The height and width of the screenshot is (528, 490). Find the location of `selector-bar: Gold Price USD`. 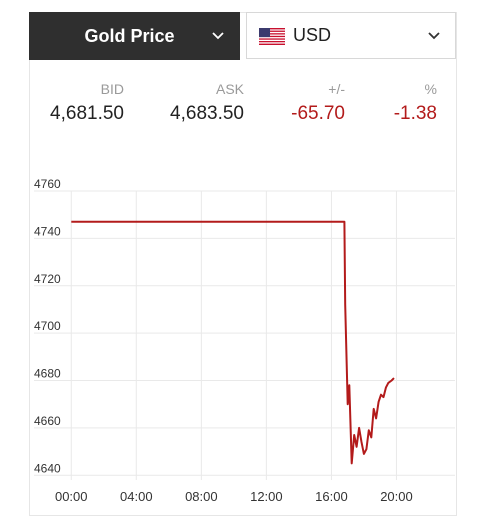

selector-bar: Gold Price USD is located at coordinates (243, 36).